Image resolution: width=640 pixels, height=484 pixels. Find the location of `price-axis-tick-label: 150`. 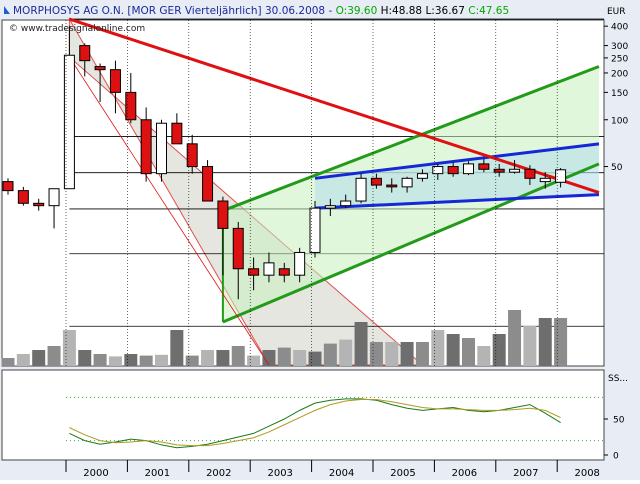

price-axis-tick-label: 150 is located at coordinates (619, 94).